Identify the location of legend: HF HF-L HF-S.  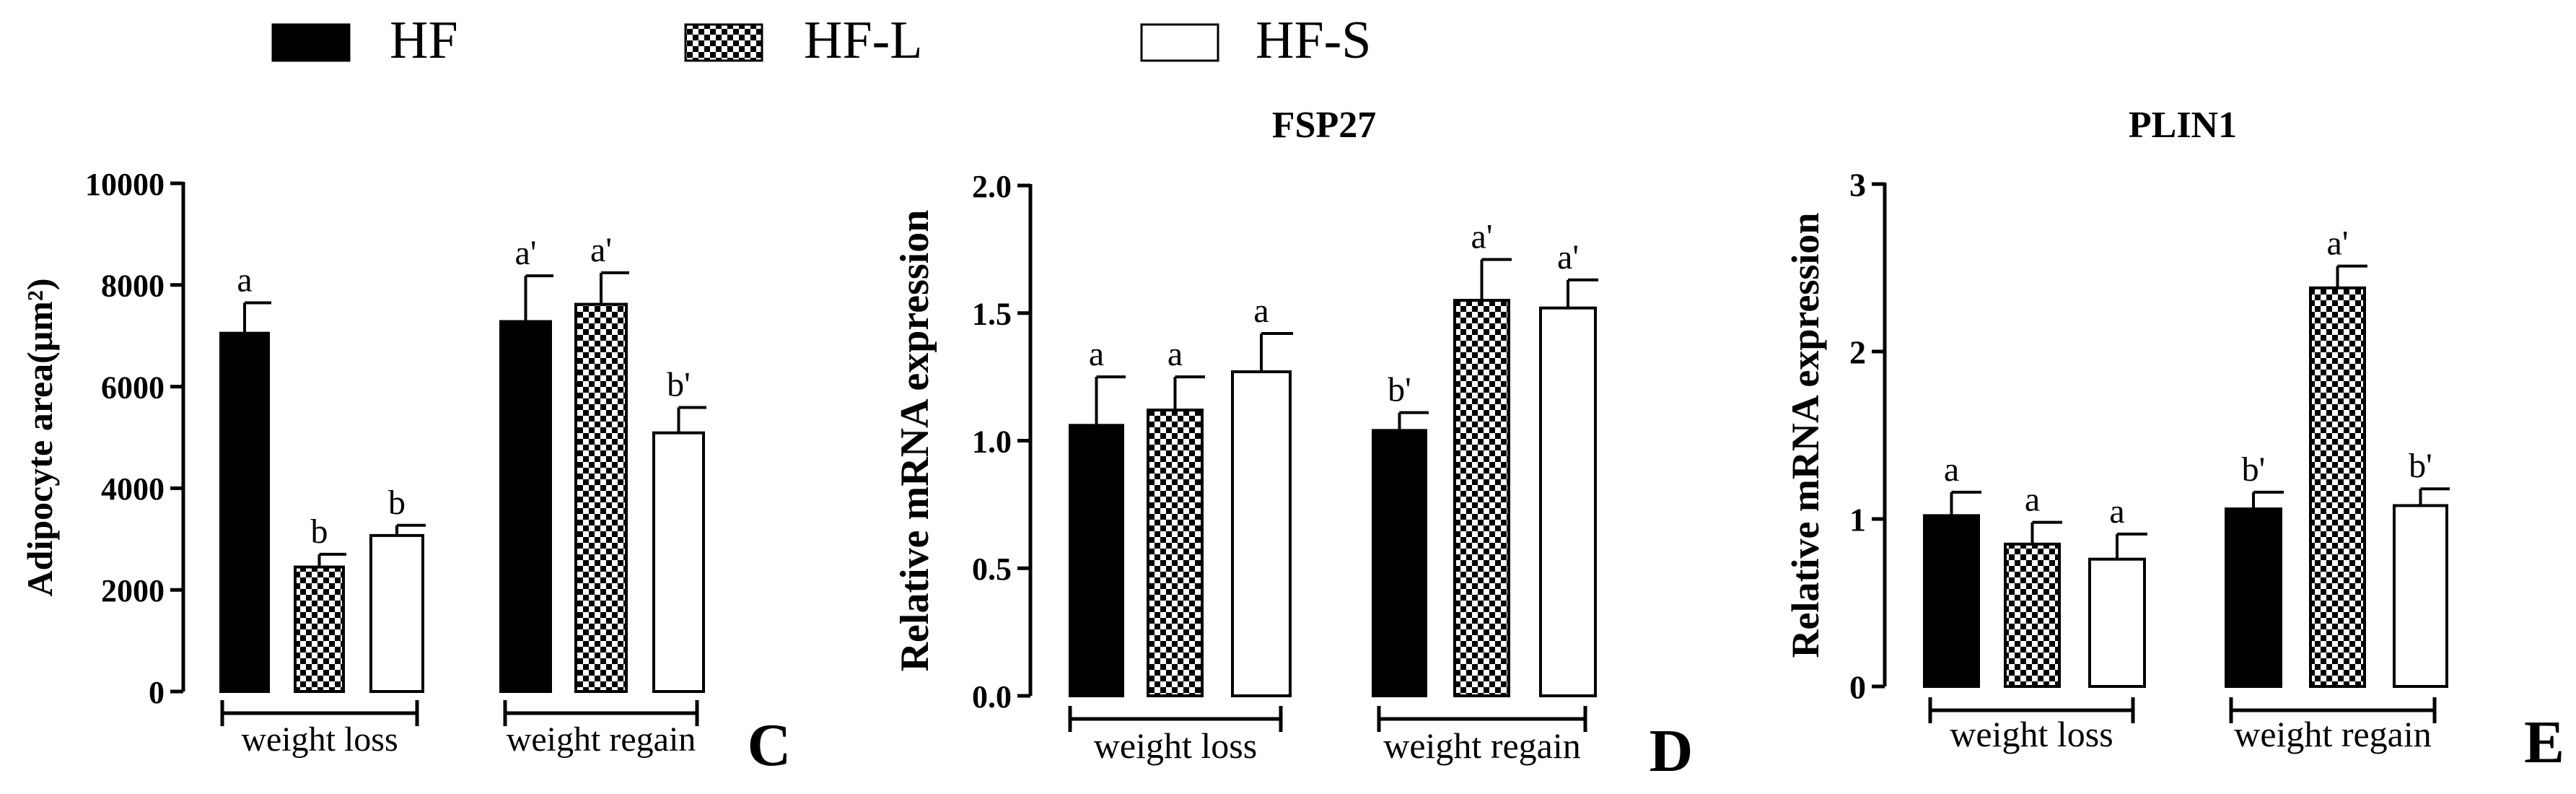
(821, 40).